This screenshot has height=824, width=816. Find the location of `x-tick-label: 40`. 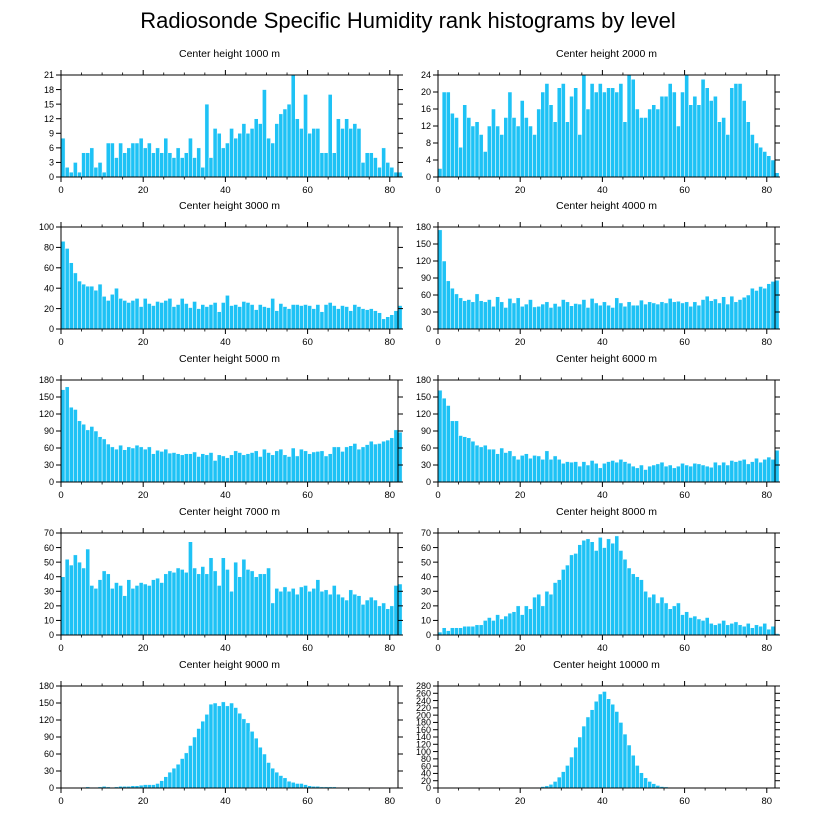

x-tick-label: 40 is located at coordinates (602, 801).